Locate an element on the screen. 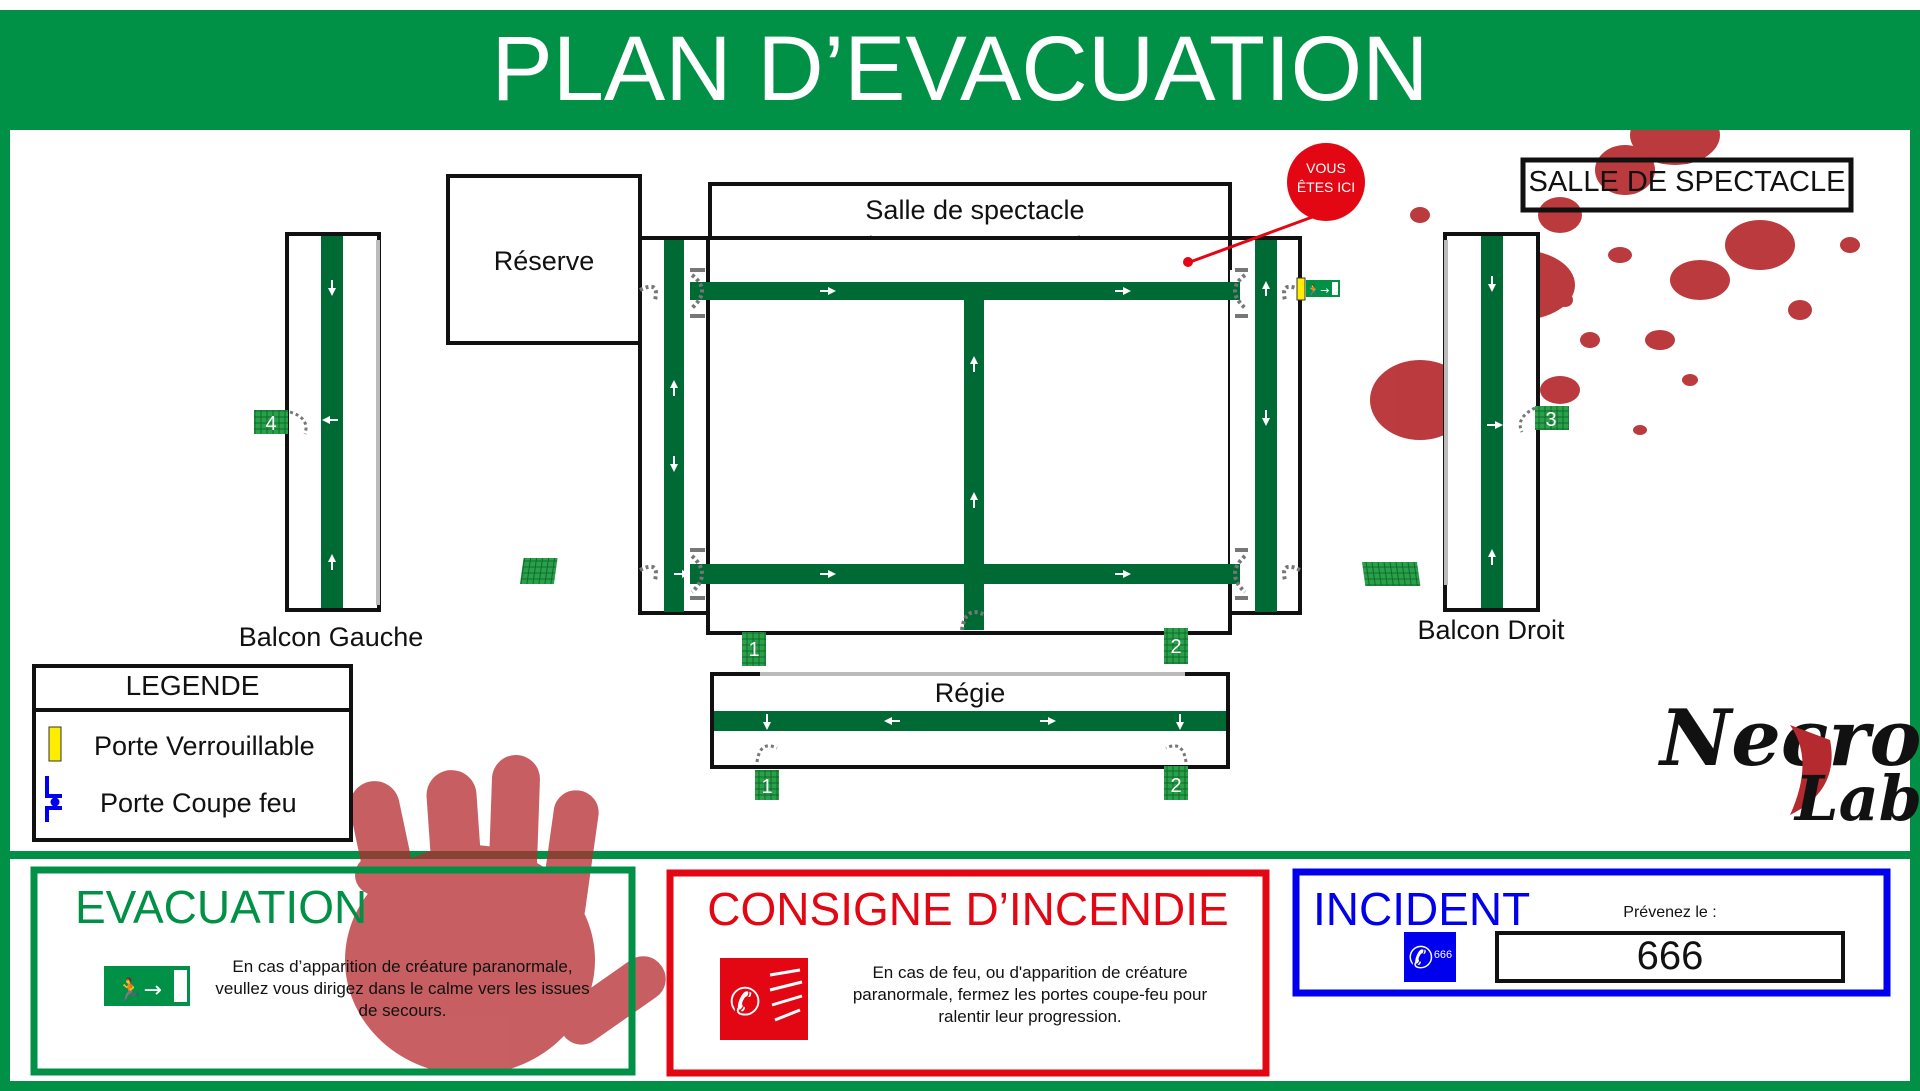 The image size is (1920, 1091). balcony-left is located at coordinates (333, 422).